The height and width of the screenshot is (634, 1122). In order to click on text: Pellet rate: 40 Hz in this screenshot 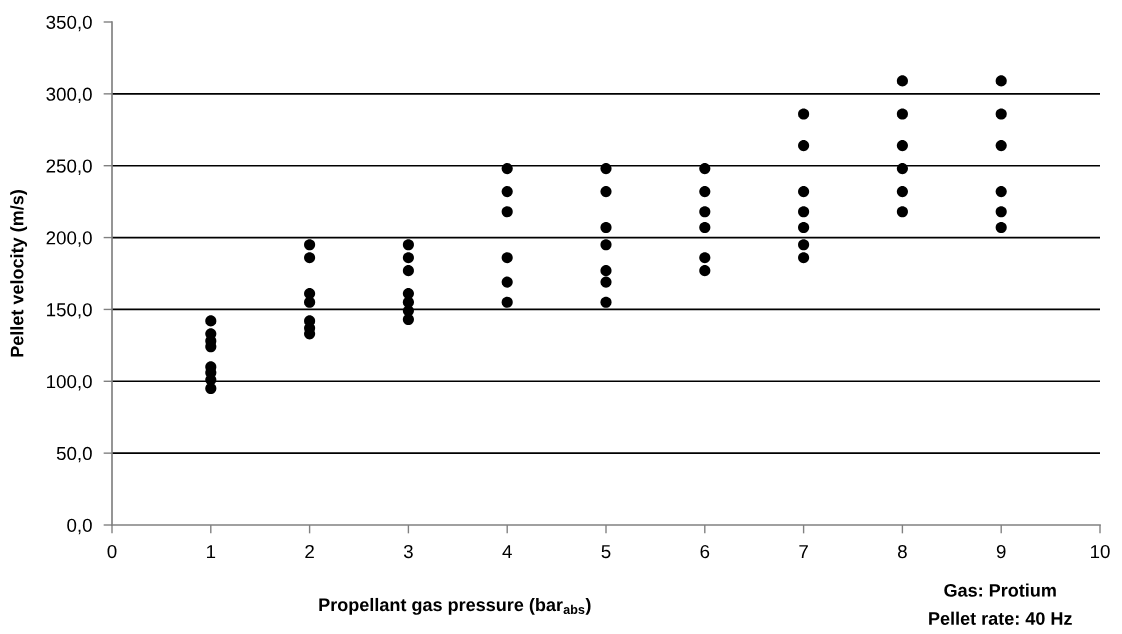, I will do `click(1000, 618)`.